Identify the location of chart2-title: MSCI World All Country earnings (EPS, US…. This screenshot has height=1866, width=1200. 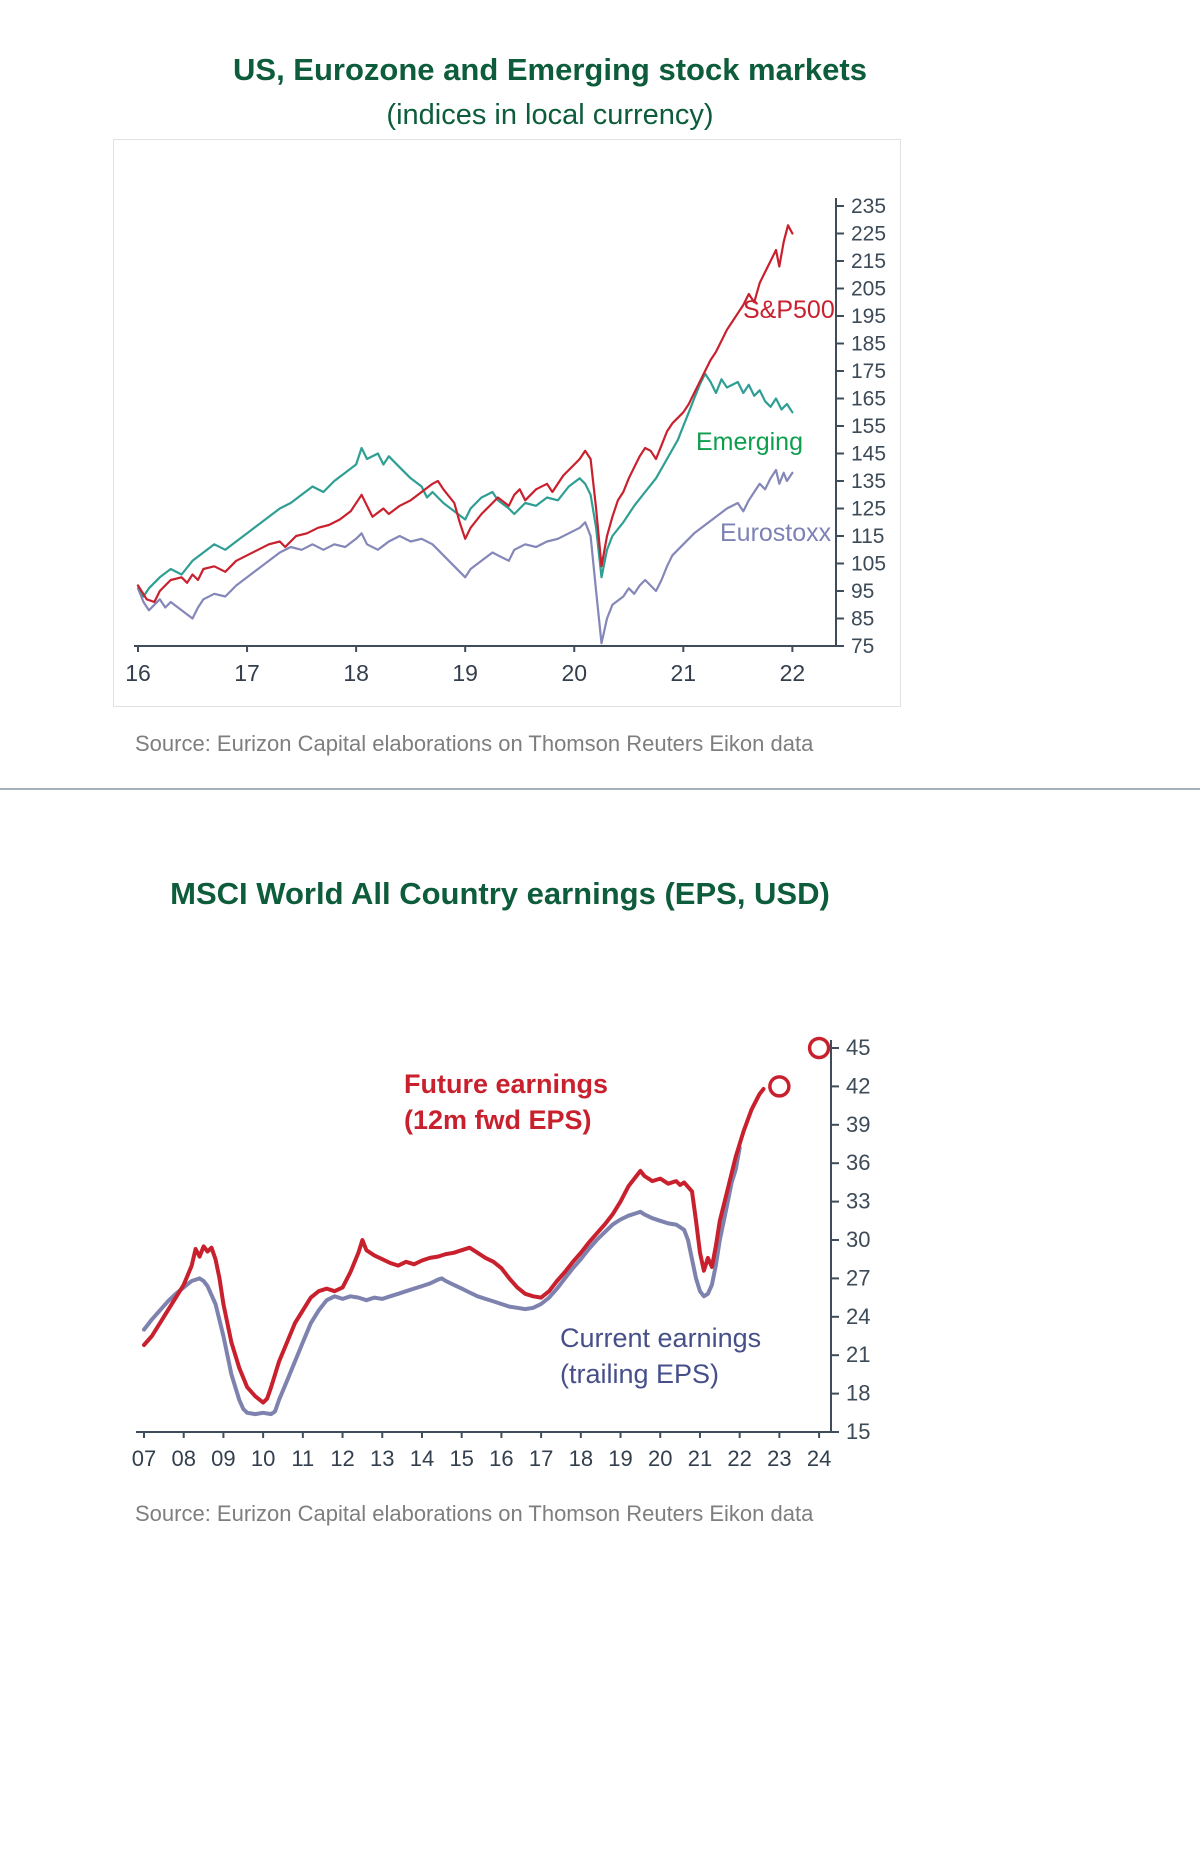
(500, 893).